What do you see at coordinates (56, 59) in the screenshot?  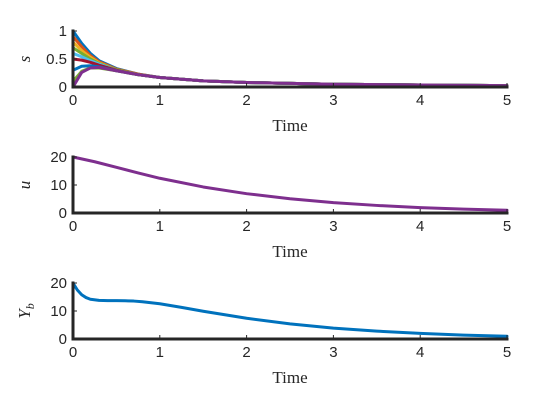 I see `y-tick-label: 0.5` at bounding box center [56, 59].